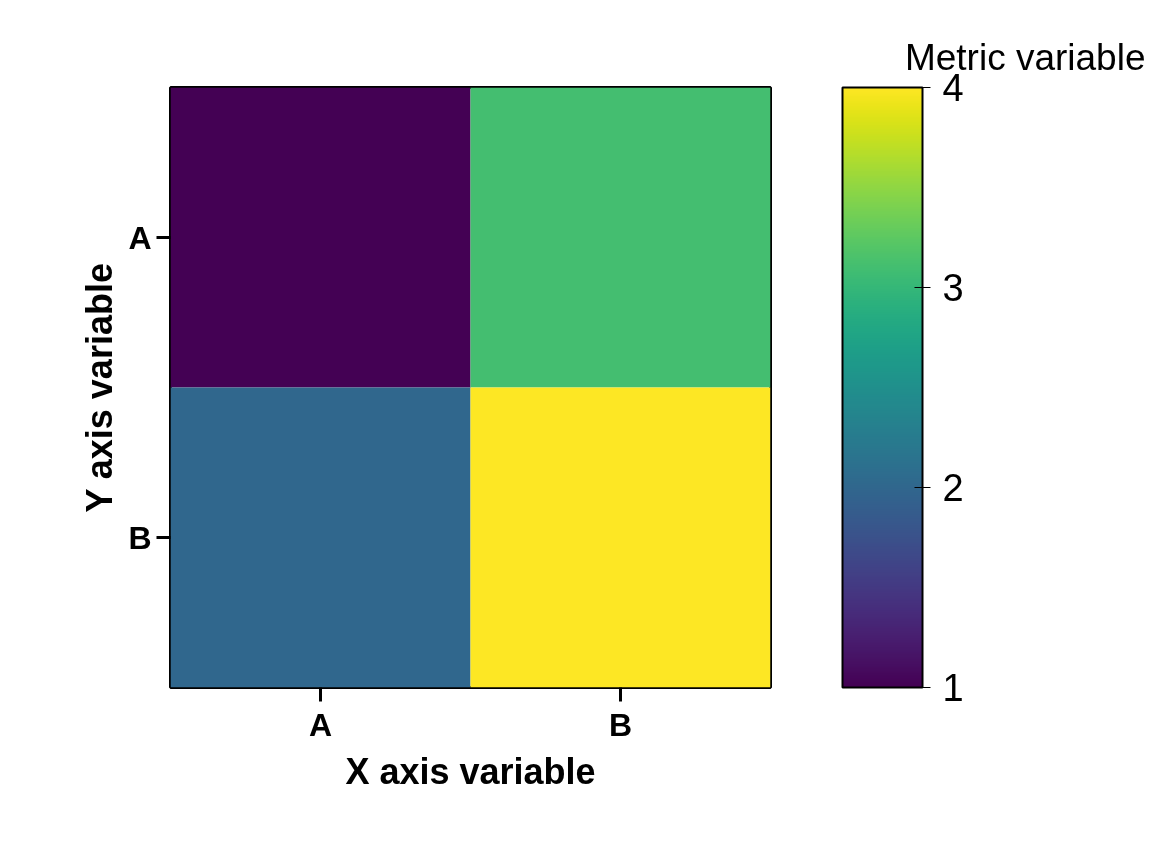 This screenshot has height=863, width=1155. What do you see at coordinates (953, 688) in the screenshot?
I see `color-bar-label: 1` at bounding box center [953, 688].